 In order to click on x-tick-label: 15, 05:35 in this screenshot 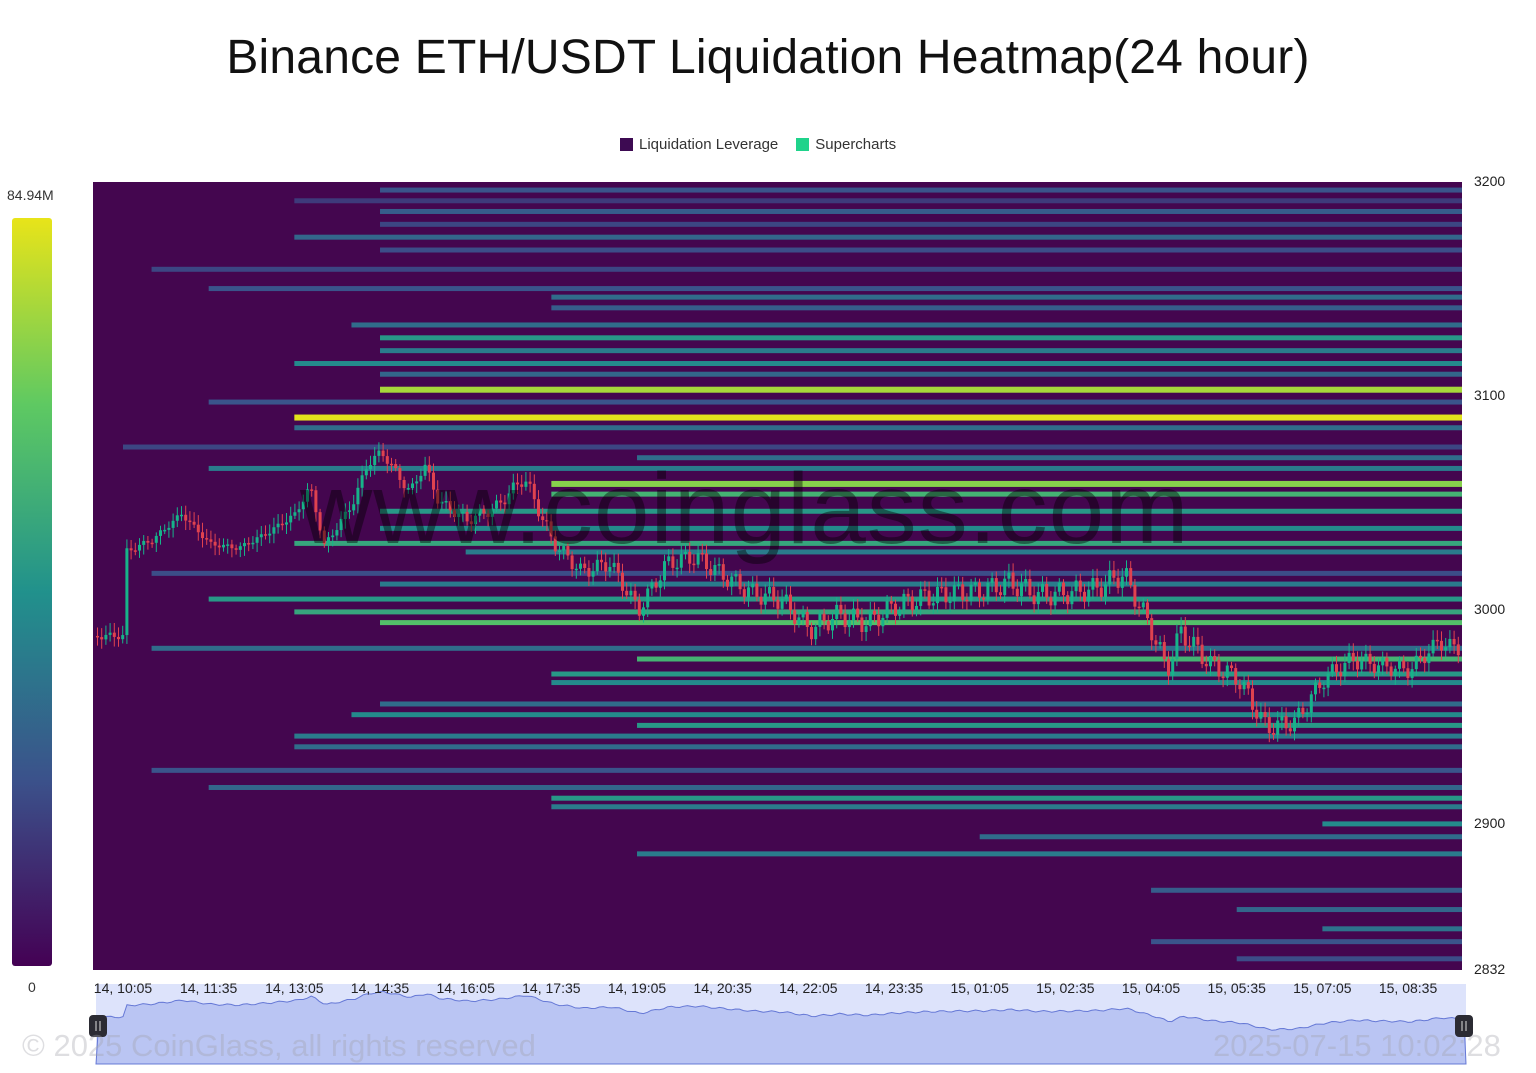, I will do `click(1236, 988)`.